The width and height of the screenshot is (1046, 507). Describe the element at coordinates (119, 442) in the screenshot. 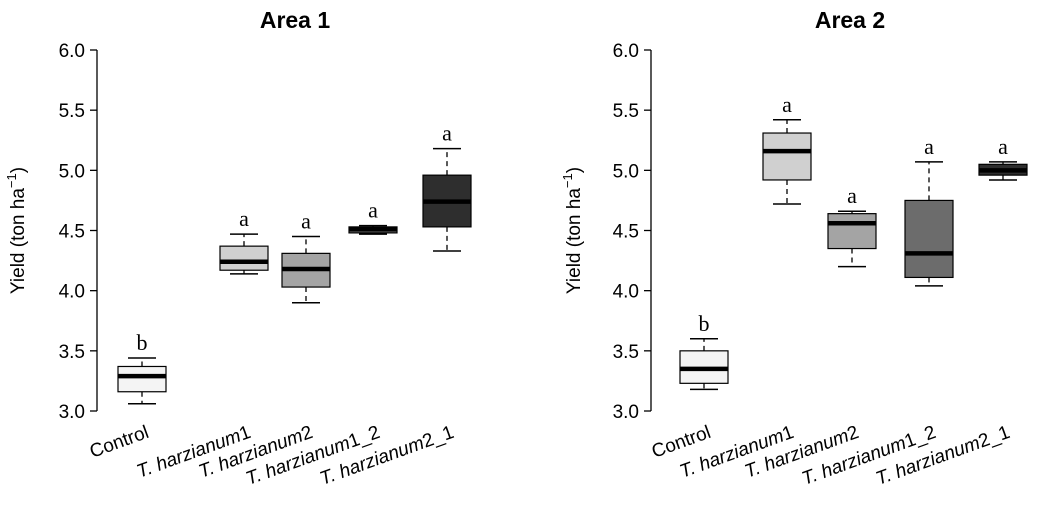

I see `x-tick-label: Control` at that location.